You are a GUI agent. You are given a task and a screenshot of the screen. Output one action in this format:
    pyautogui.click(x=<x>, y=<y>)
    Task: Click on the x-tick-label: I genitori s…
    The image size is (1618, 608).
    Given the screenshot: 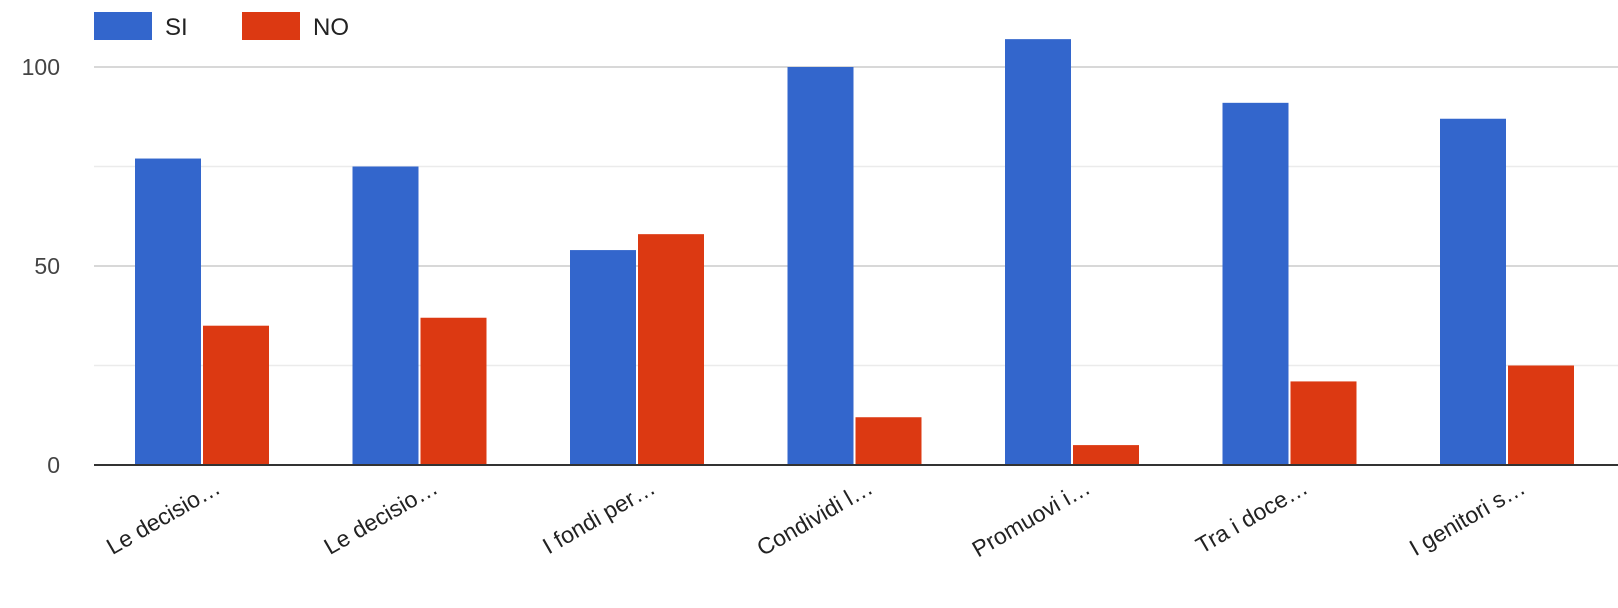 What is the action you would take?
    pyautogui.click(x=1467, y=517)
    